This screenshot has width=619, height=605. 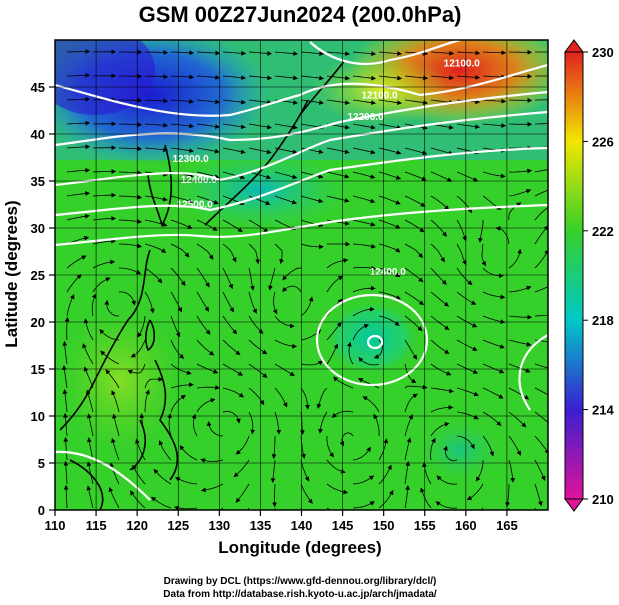 I want to click on map-title: GSM 00Z27Jun2024 (200.0hPa), so click(x=300, y=14).